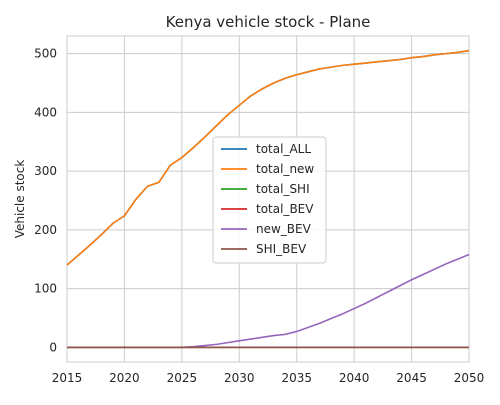 The image size is (500, 405). Describe the element at coordinates (354, 378) in the screenshot. I see `x-tick-label: 2040` at that location.